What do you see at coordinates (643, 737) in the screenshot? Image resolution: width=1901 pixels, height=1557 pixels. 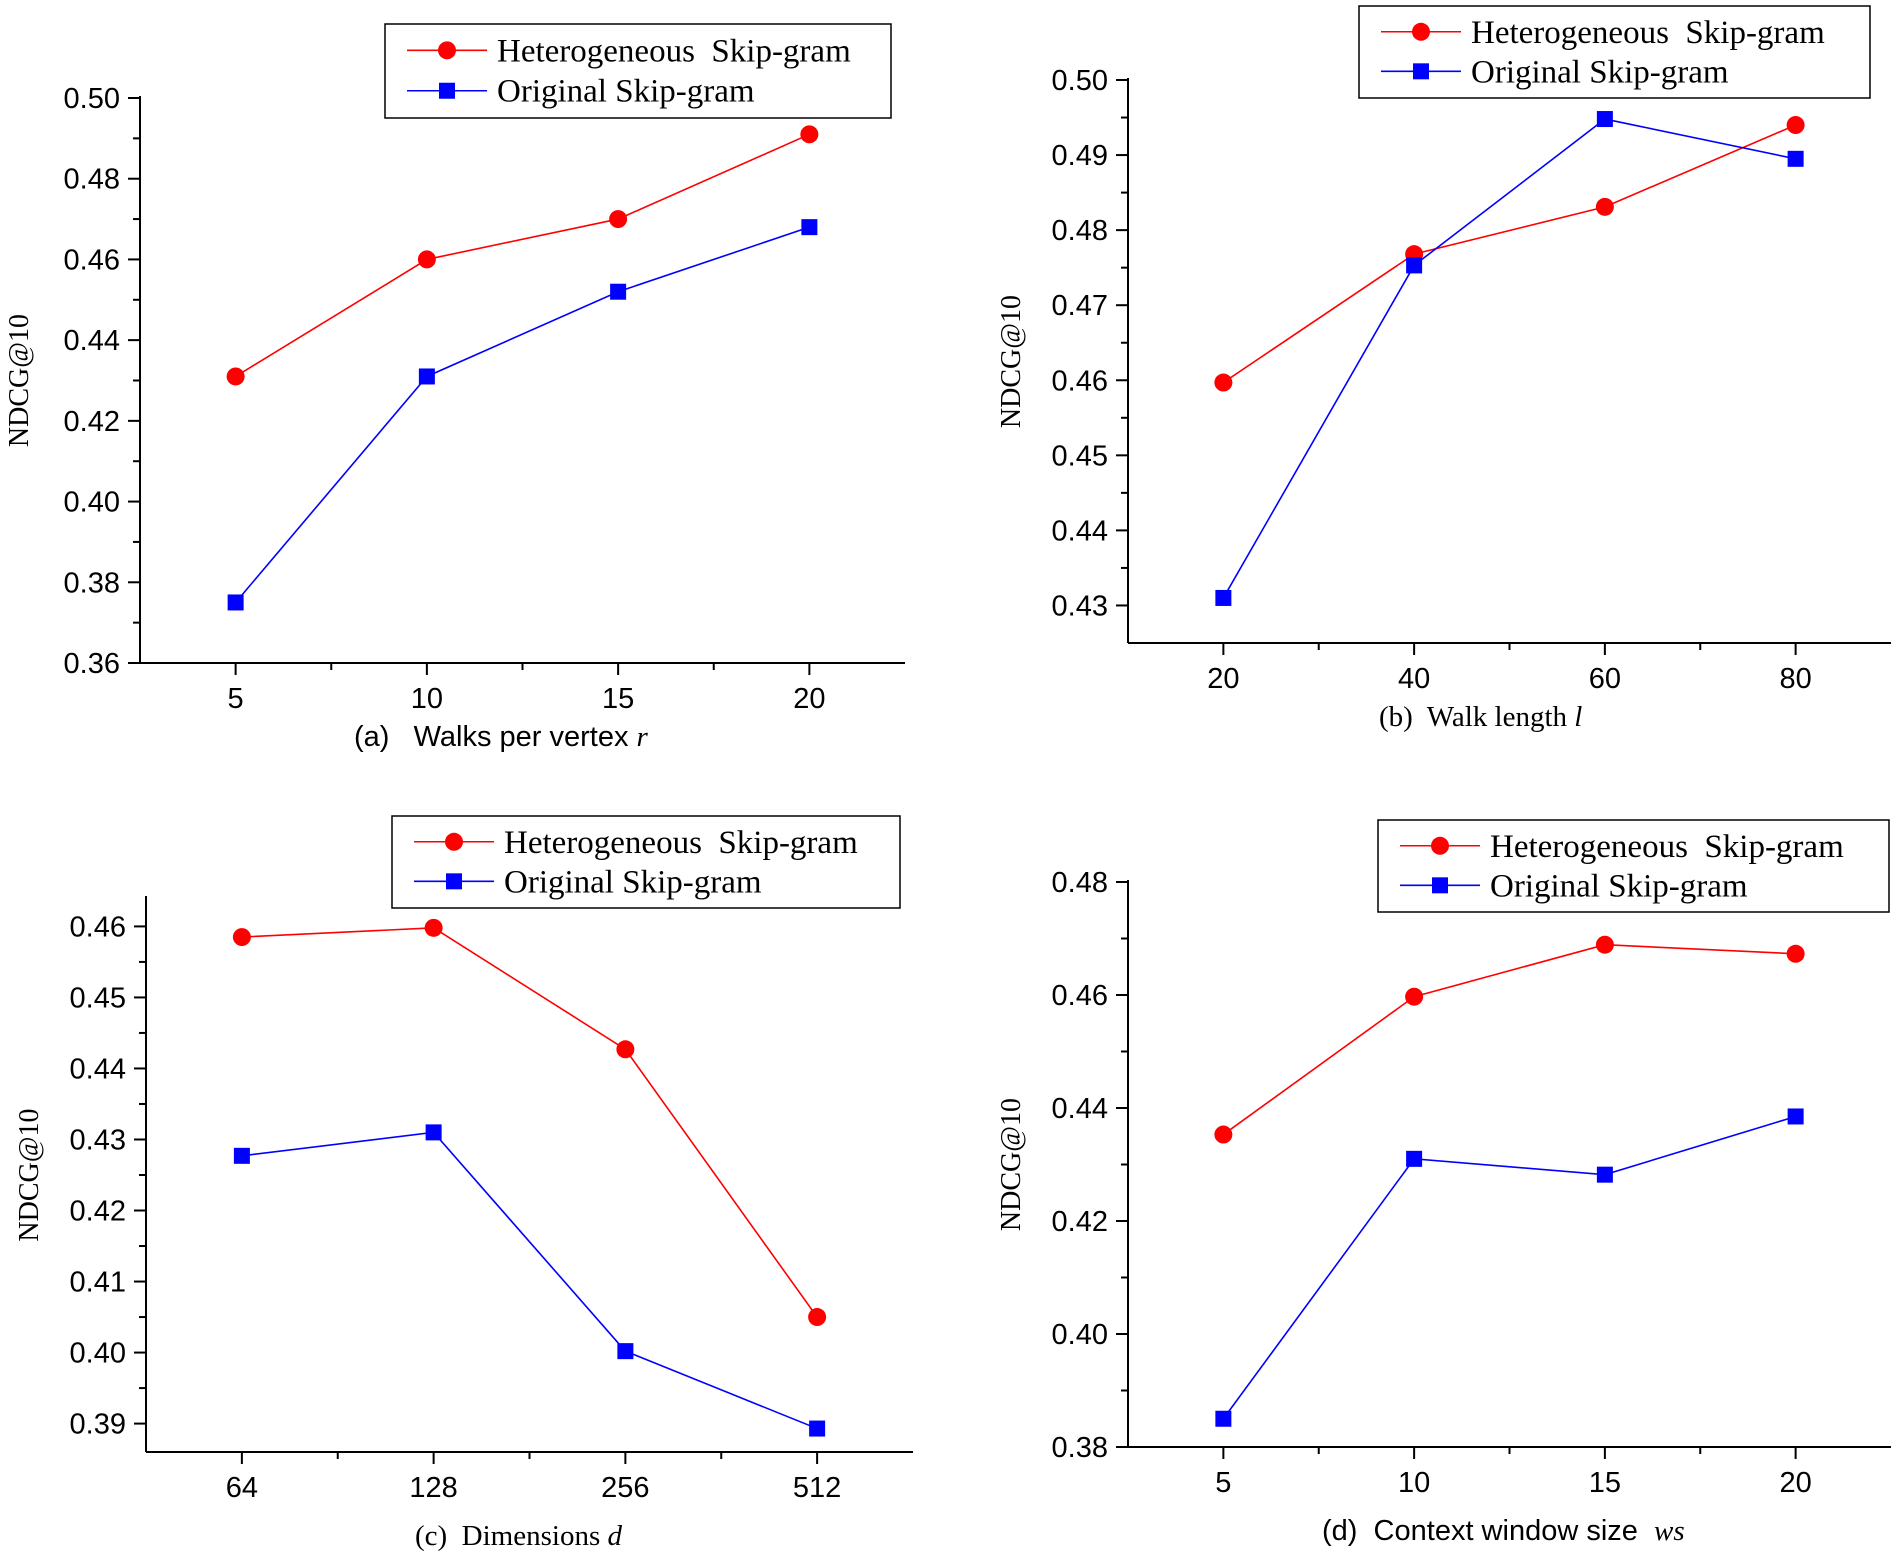 I see `caption-variable: r` at bounding box center [643, 737].